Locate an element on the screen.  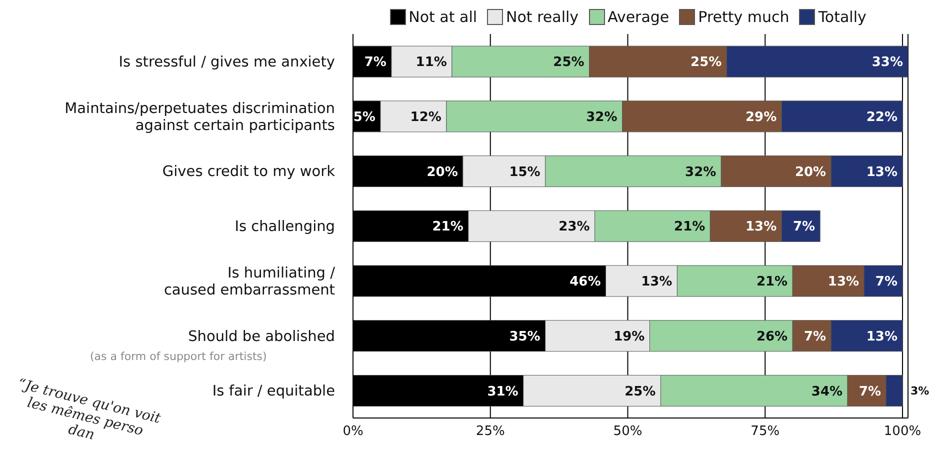
y-tick-label: Is fair / equitable is located at coordinates (274, 392).